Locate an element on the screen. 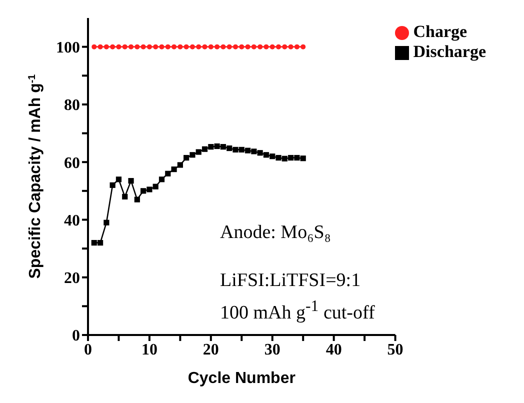  annotation: Anode: Mo₆S₈ is located at coordinates (276, 233).